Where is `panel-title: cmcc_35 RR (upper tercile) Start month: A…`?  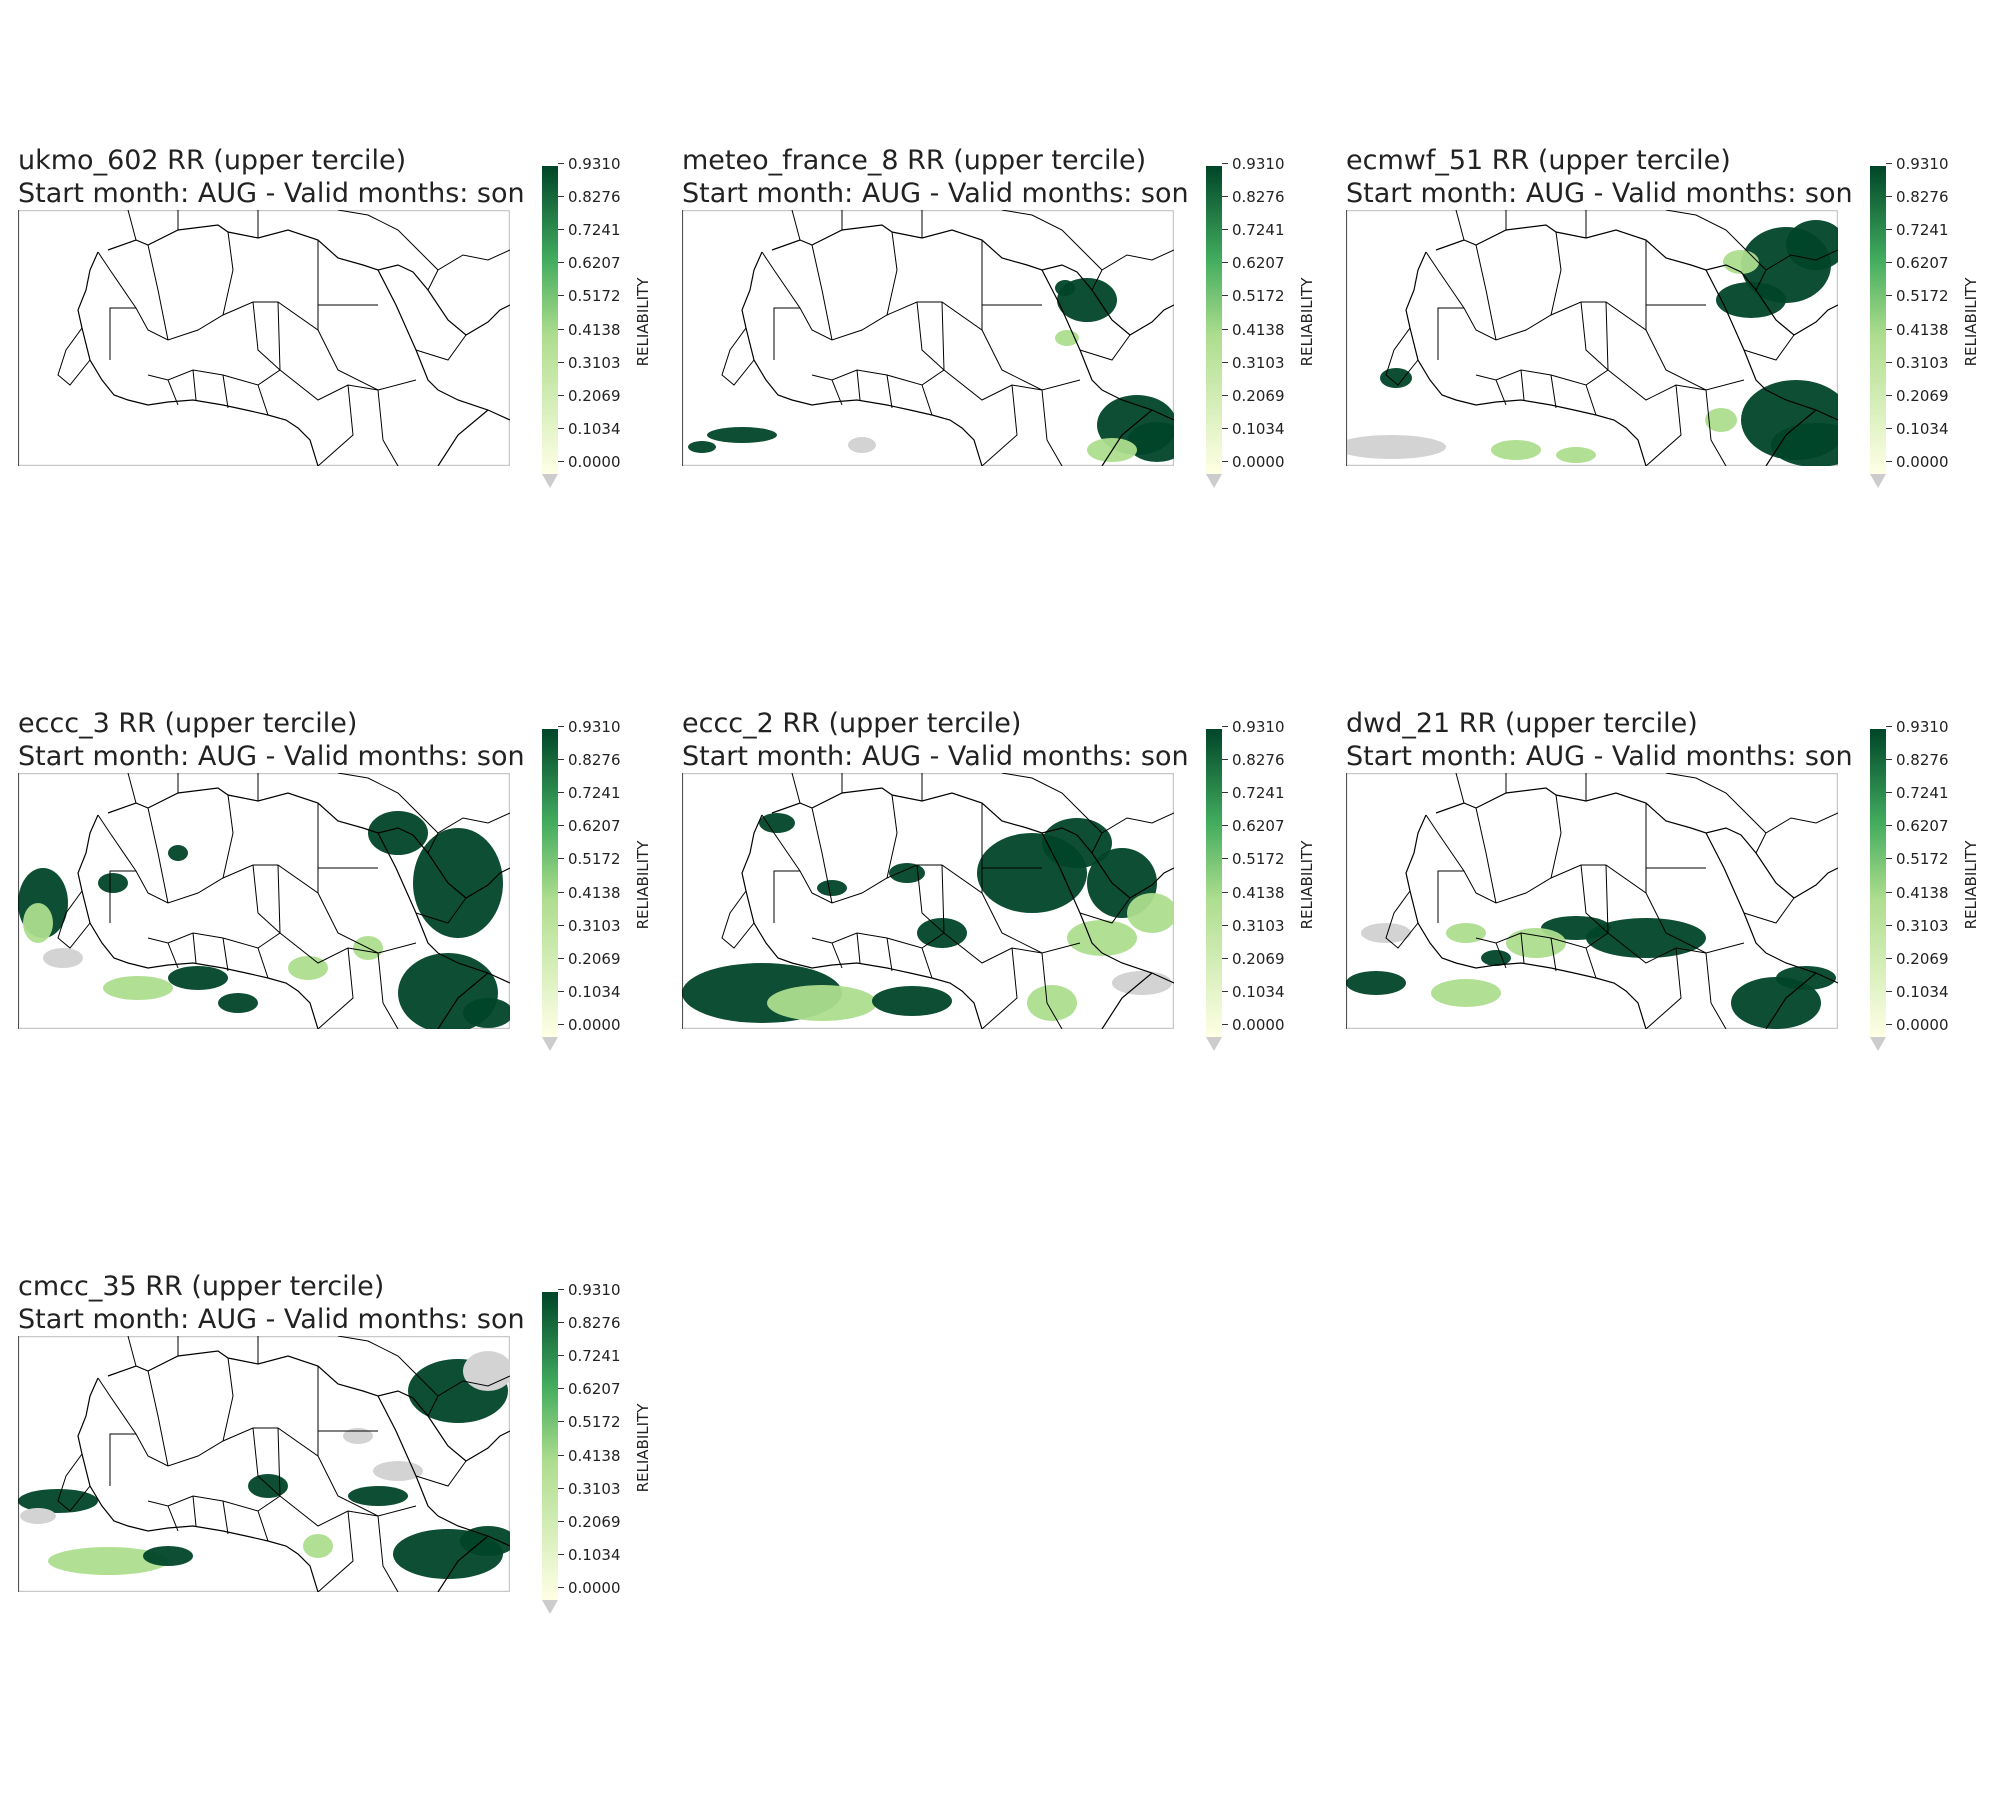
panel-title: cmcc_35 RR (upper tercile) Start month: A… is located at coordinates (271, 1303).